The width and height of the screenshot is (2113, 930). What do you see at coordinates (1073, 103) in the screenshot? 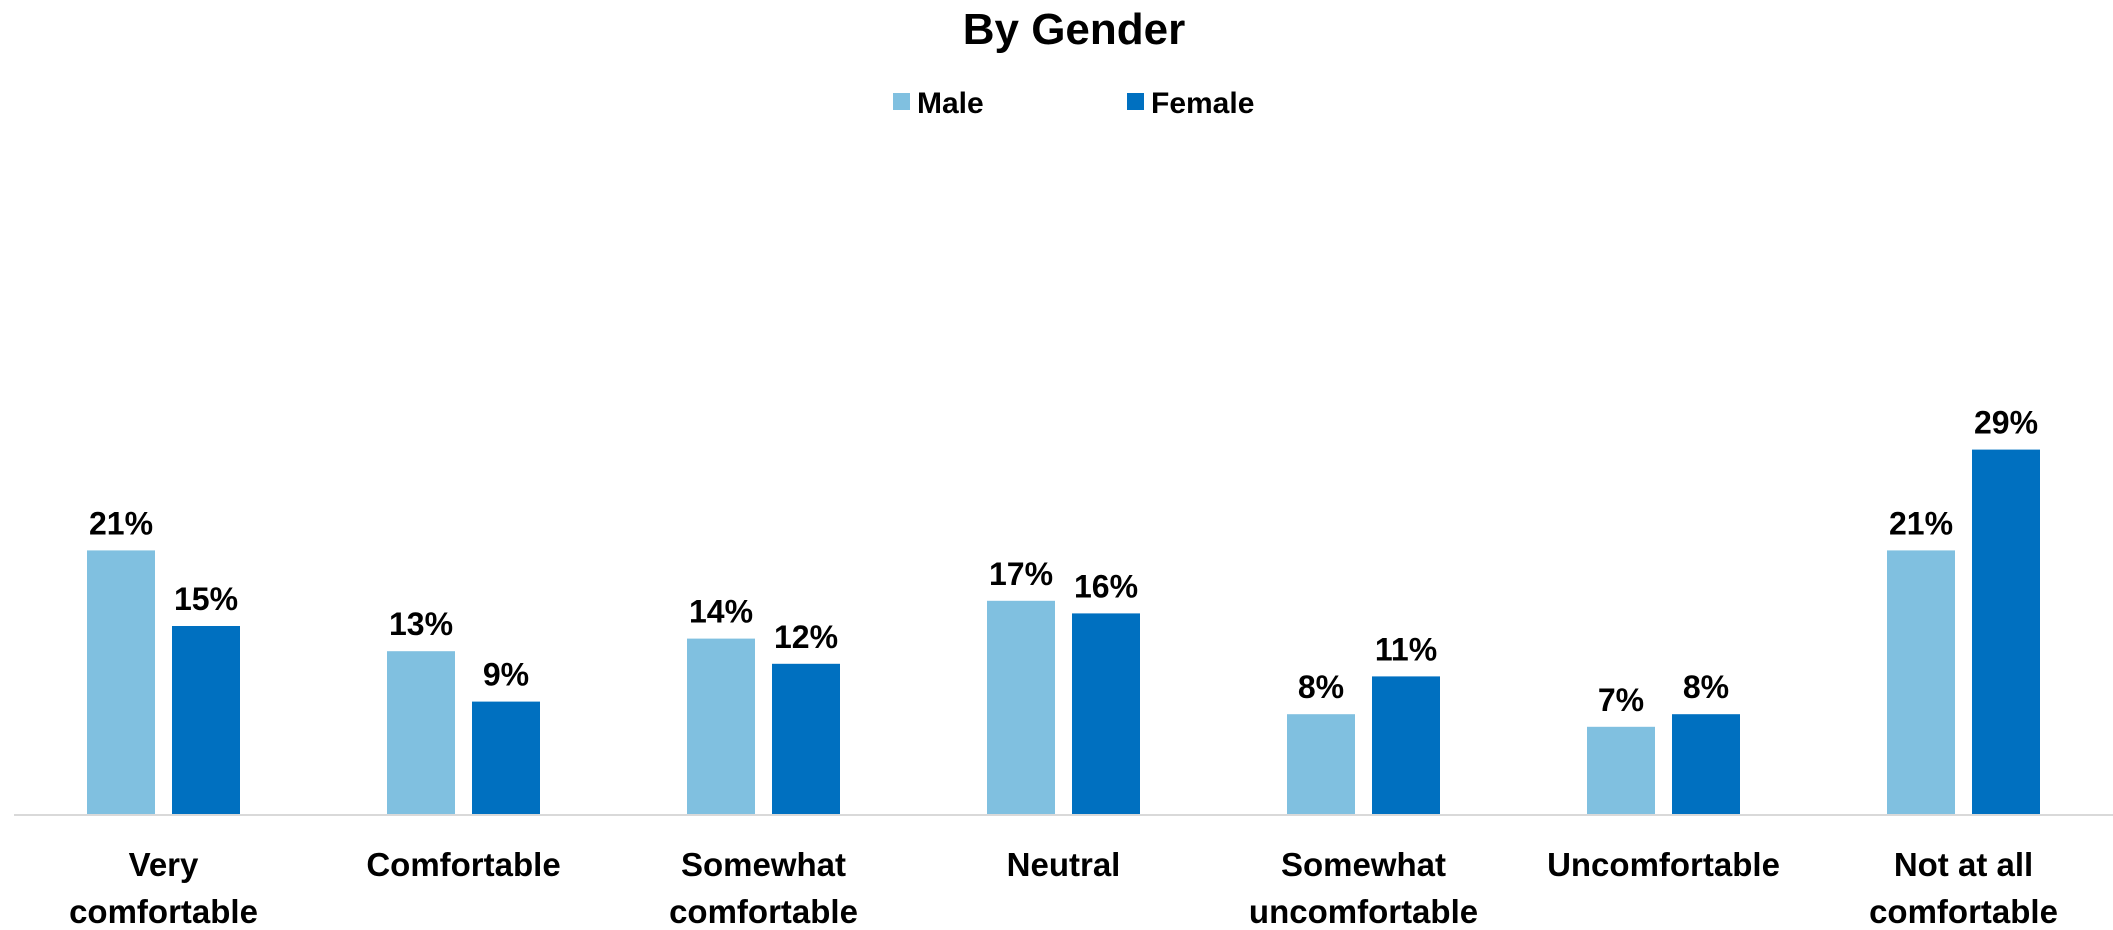
I see `legend: Male Female` at bounding box center [1073, 103].